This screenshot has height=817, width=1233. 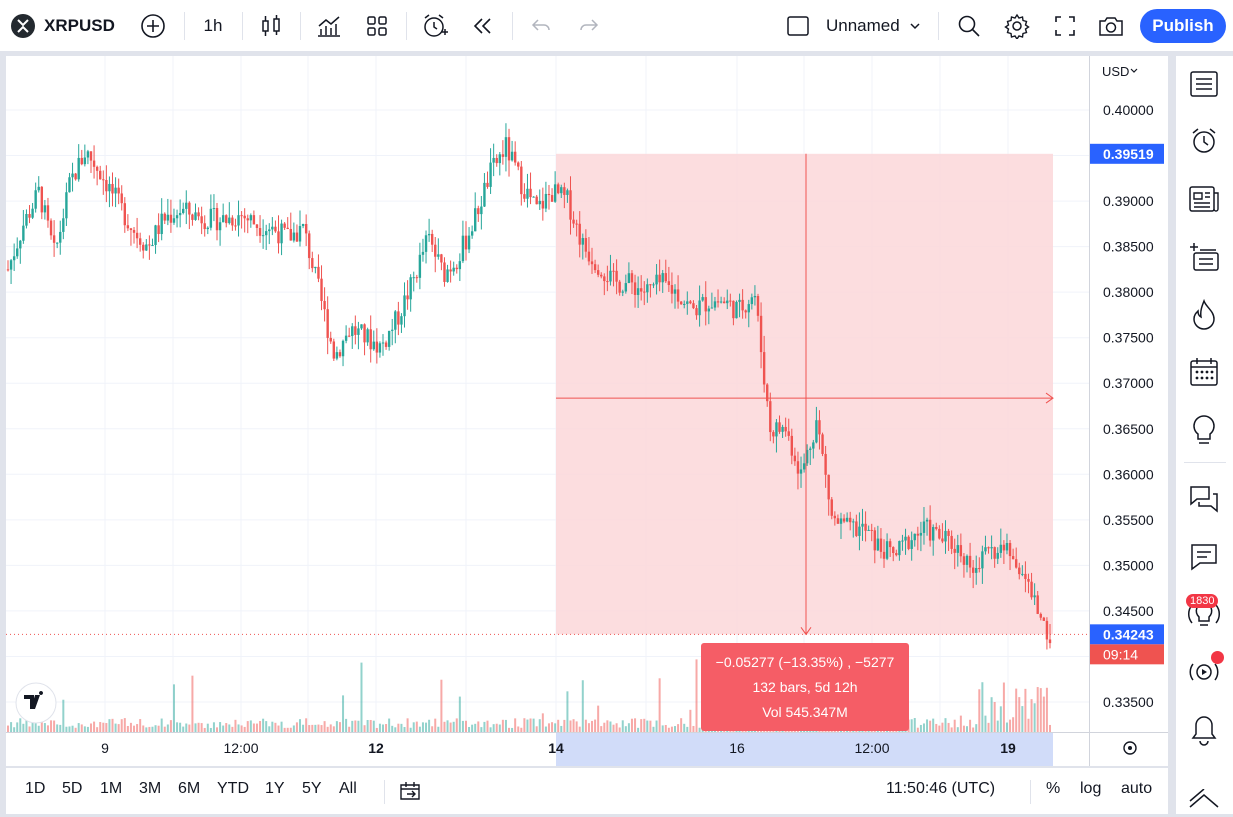 I want to click on search-button, so click(x=969, y=26).